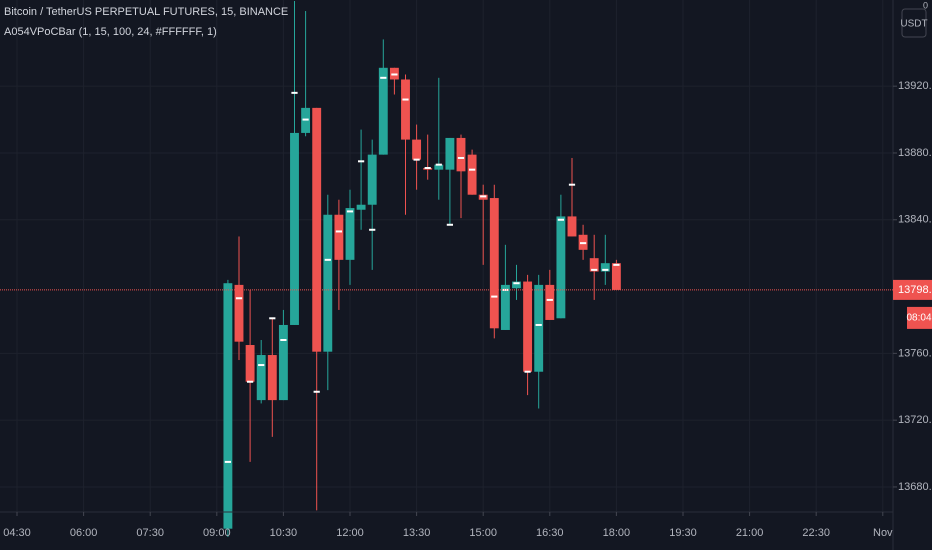 The image size is (932, 550). Describe the element at coordinates (883, 533) in the screenshot. I see `x-tick-label: Nov` at that location.